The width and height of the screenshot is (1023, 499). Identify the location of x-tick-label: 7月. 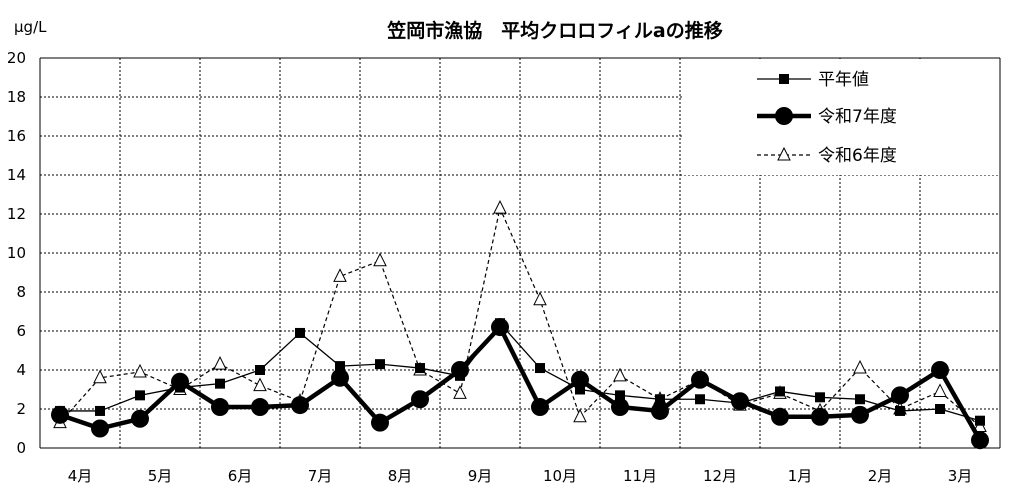
(320, 476).